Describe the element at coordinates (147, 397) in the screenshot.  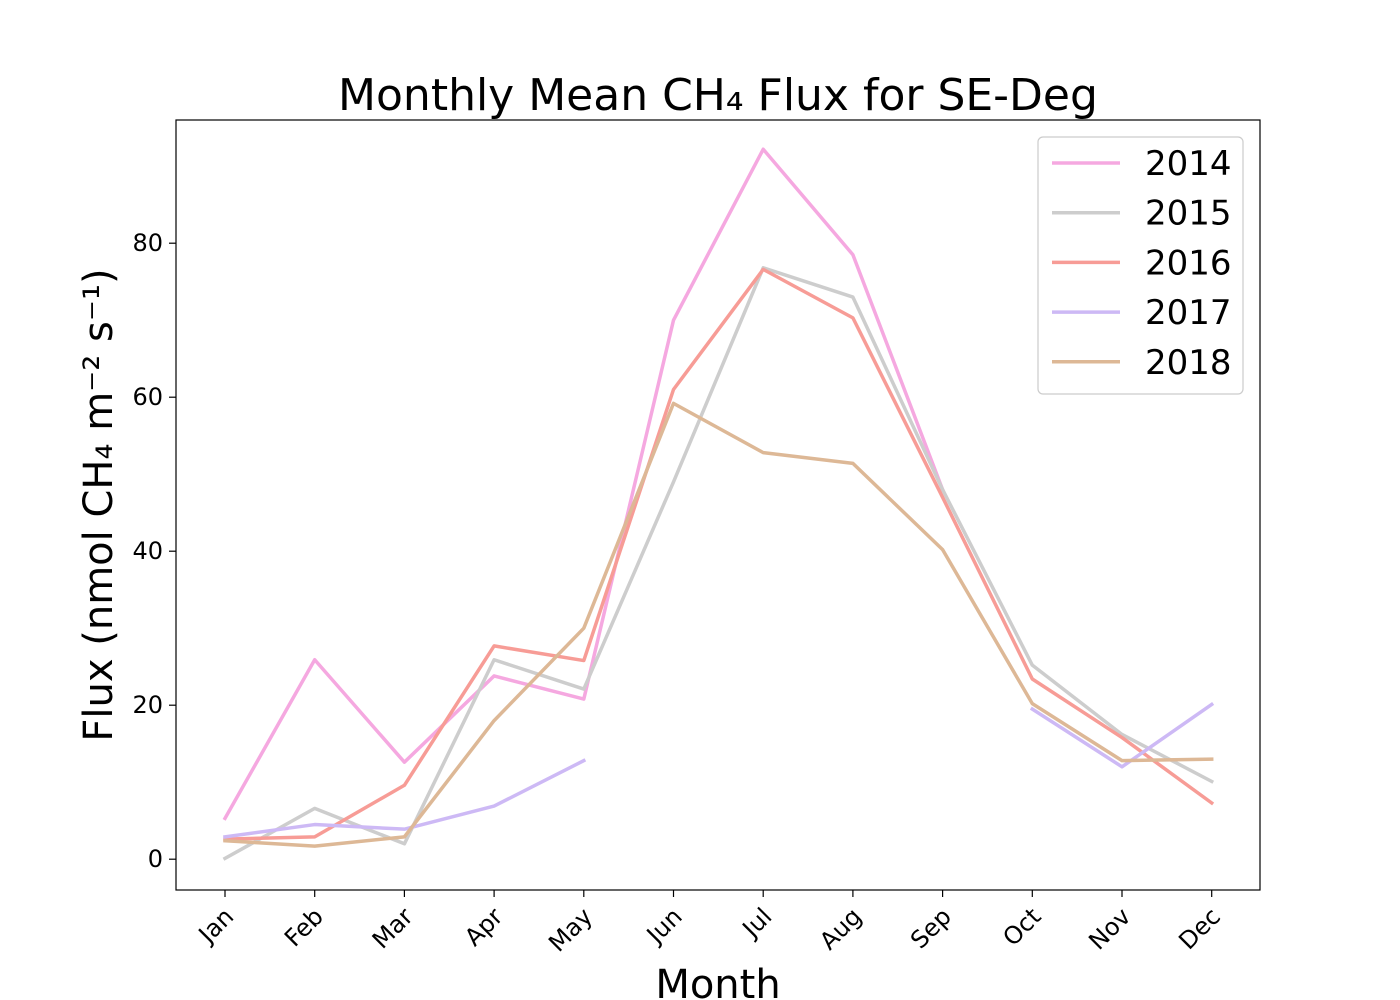
I see `y-tick-label: 60` at that location.